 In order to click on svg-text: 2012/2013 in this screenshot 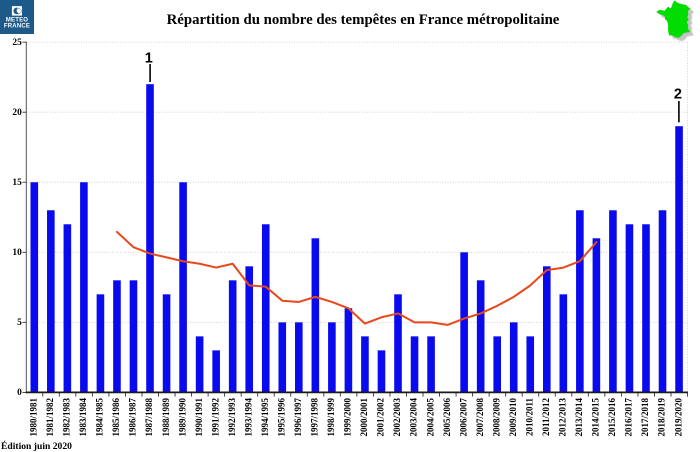, I will do `click(563, 417)`.